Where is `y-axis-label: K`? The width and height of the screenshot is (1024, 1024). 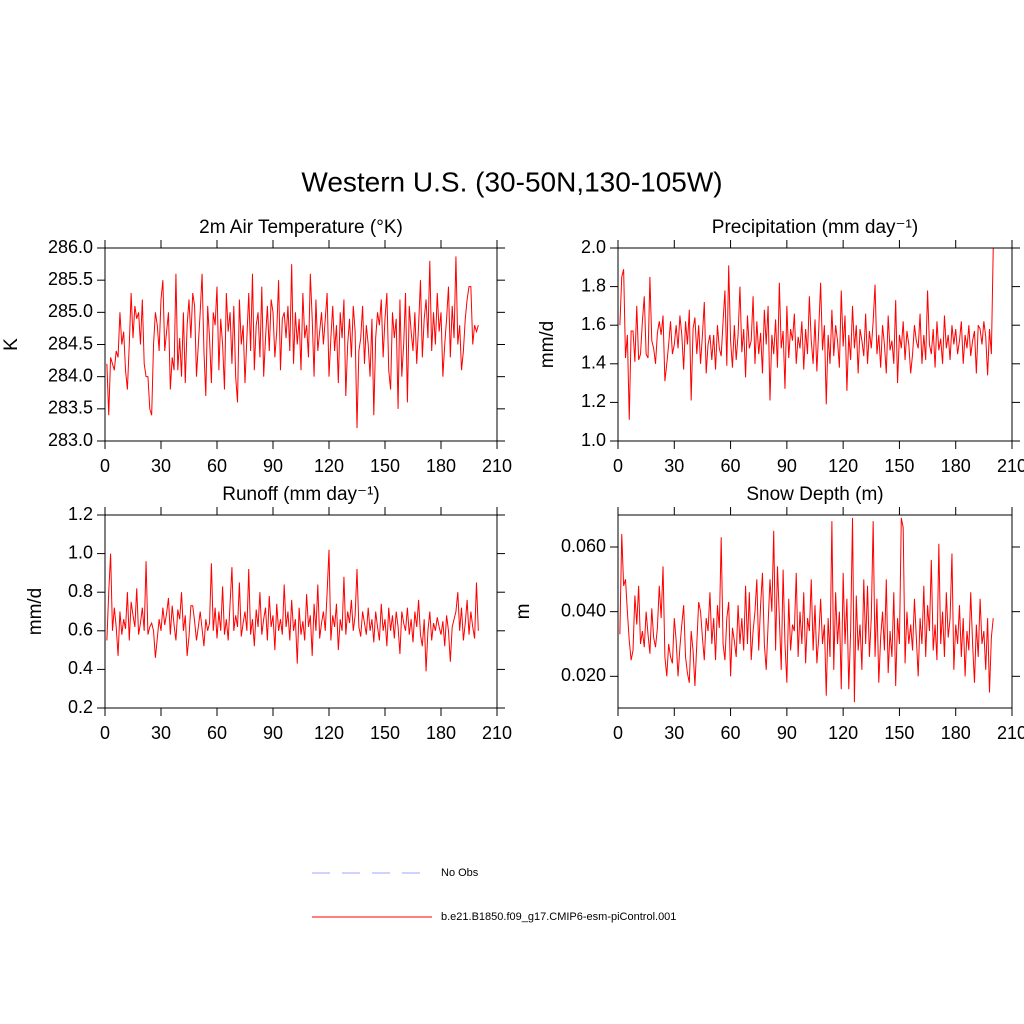 y-axis-label: K is located at coordinates (11, 344).